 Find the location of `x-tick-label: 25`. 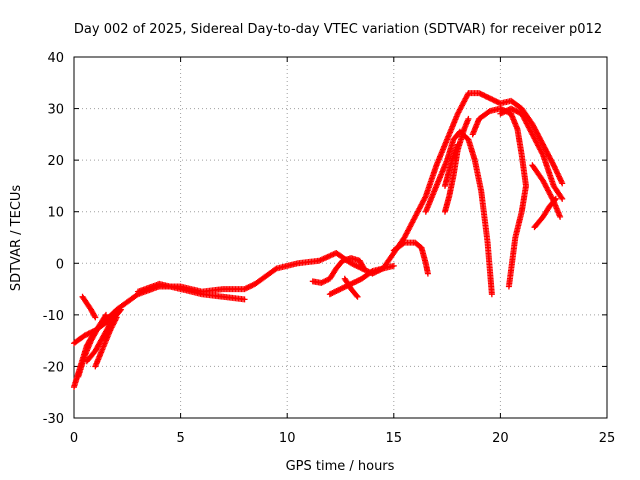

x-tick-label: 25 is located at coordinates (607, 438).